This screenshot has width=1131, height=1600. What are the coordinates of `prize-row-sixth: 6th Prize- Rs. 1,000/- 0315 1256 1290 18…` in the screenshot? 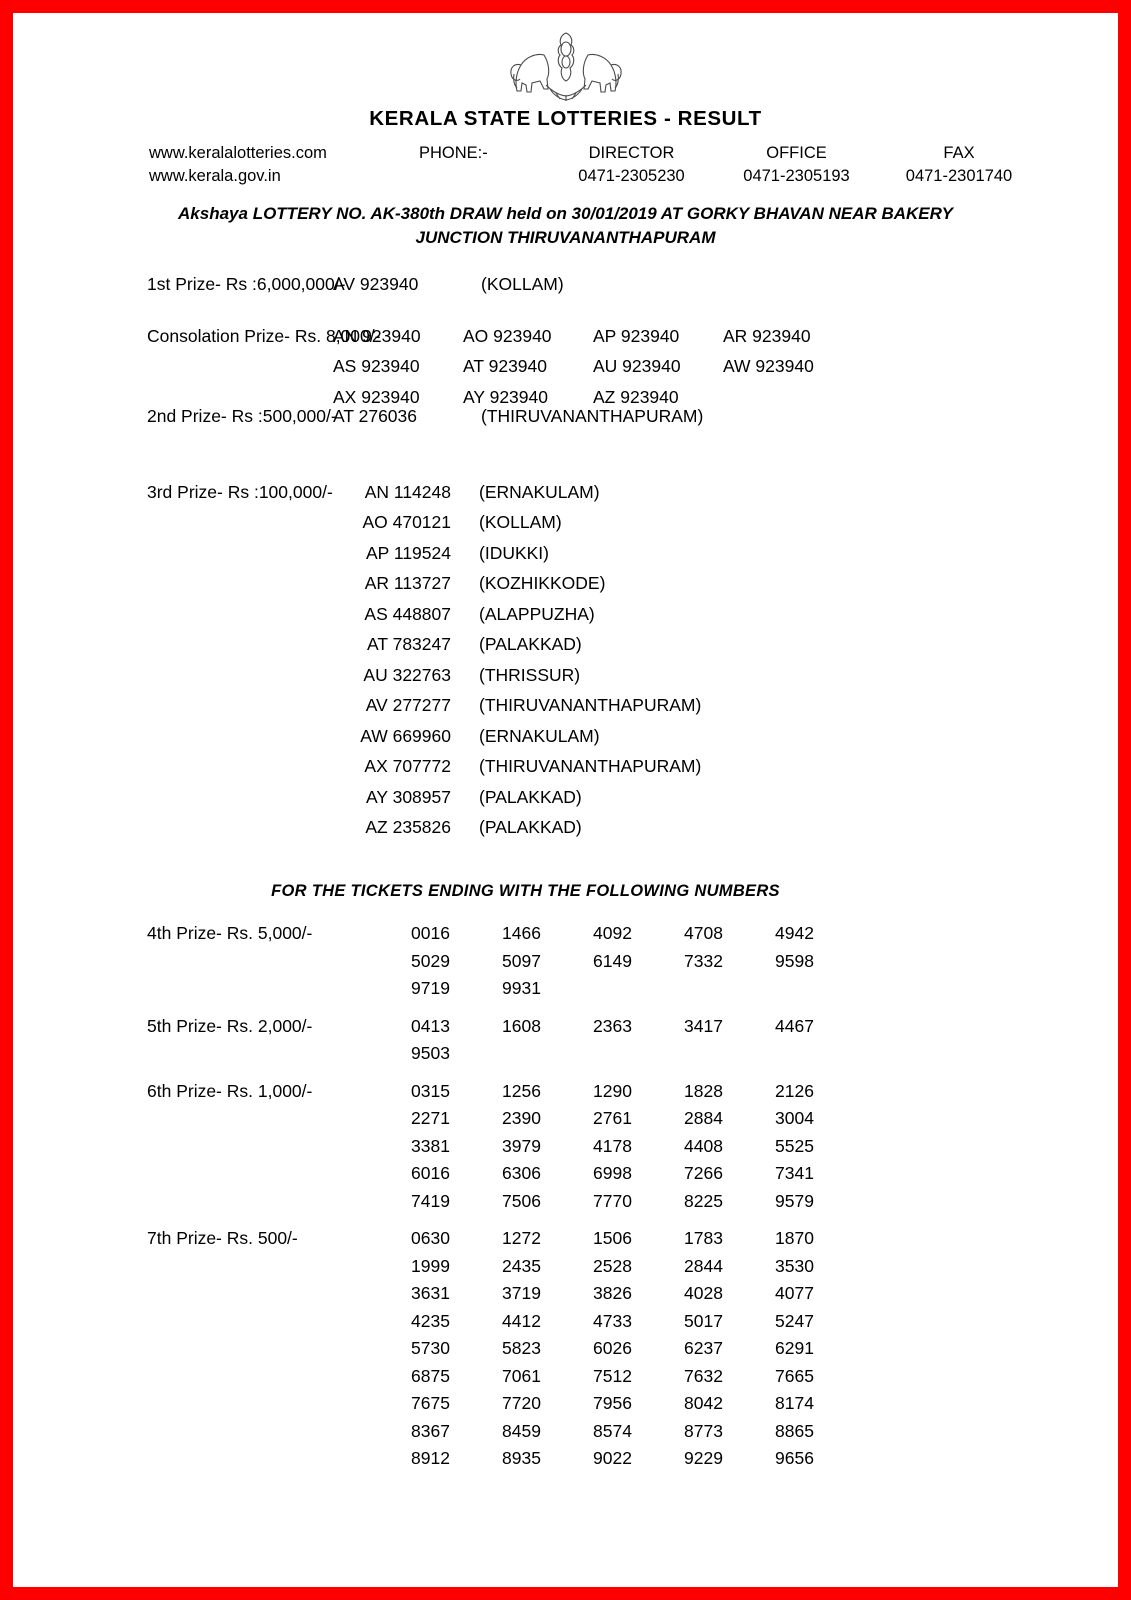 It's located at (565, 1145).